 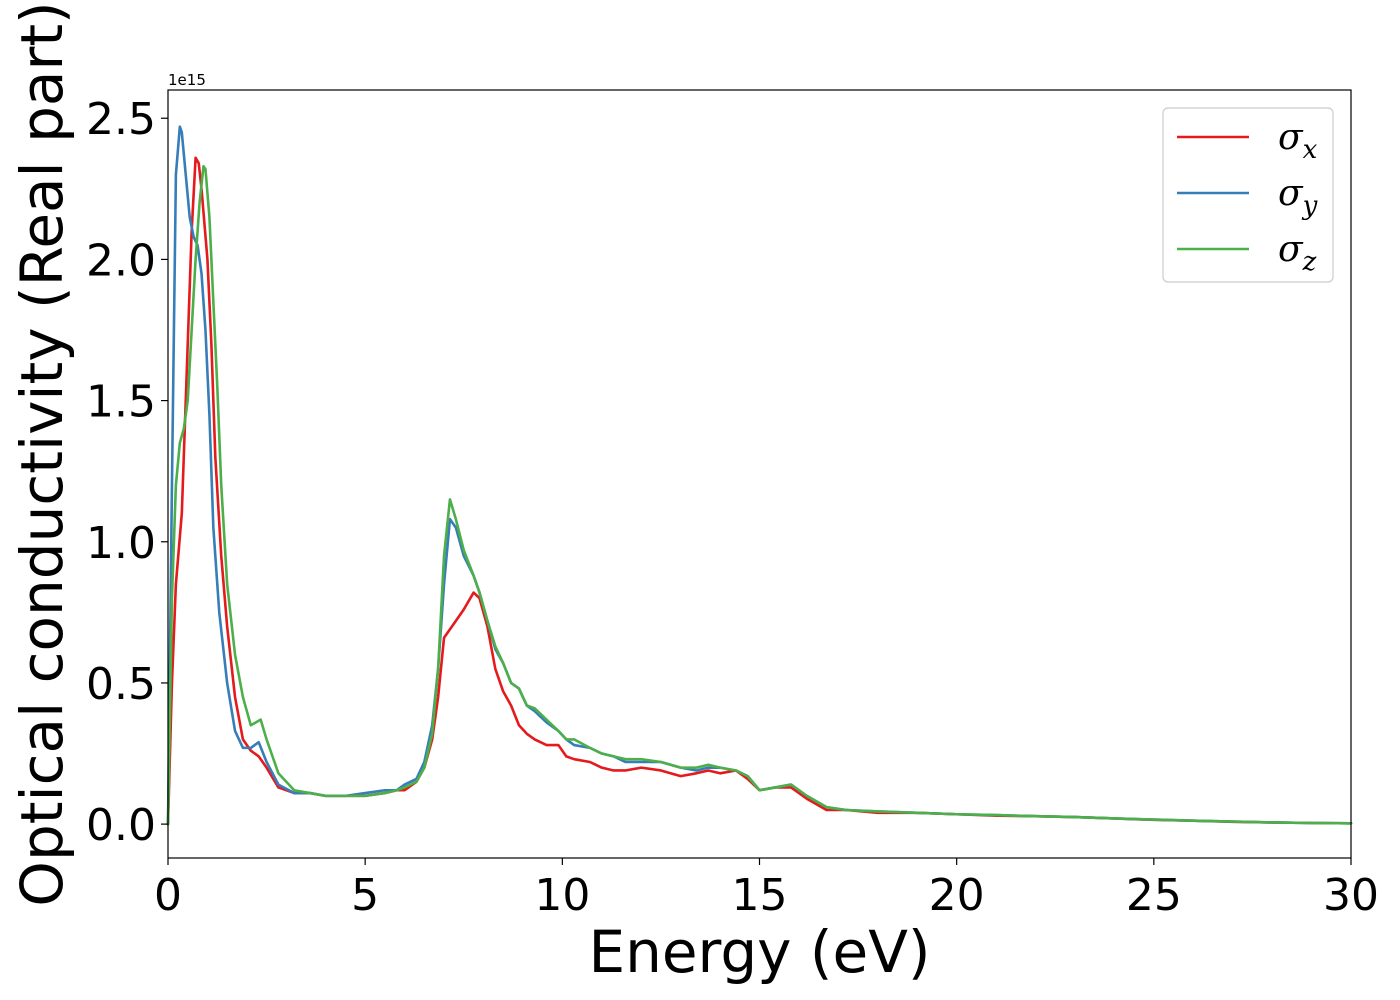 What do you see at coordinates (1297, 253) in the screenshot?
I see `legend-label-z: σz` at bounding box center [1297, 253].